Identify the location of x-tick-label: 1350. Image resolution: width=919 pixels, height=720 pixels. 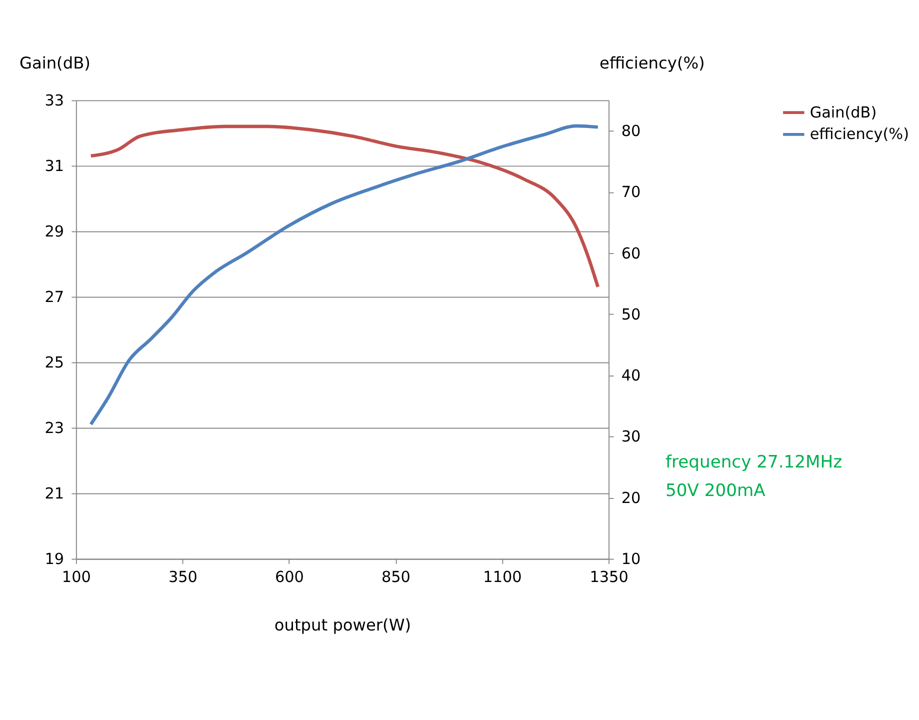
(609, 577).